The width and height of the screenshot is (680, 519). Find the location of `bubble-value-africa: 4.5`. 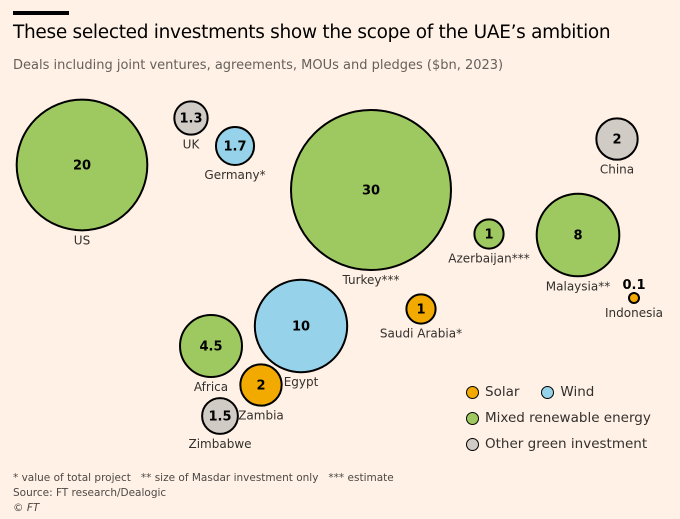

bubble-value-africa: 4.5 is located at coordinates (210, 347).